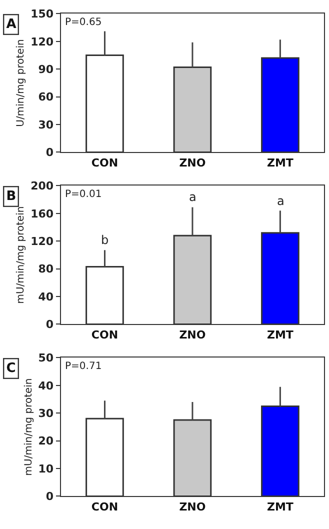  What do you see at coordinates (42, 186) in the screenshot?
I see `y-tick-label: 200` at bounding box center [42, 186].